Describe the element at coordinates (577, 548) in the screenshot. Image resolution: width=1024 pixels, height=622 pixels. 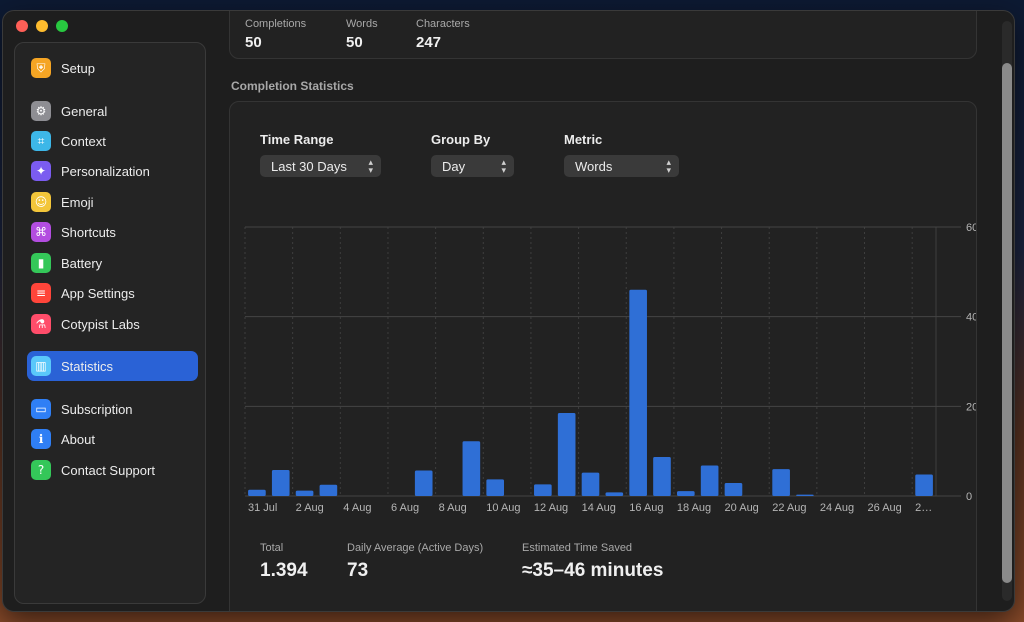
I see `time-saved-label: Estimated Time Saved` at that location.